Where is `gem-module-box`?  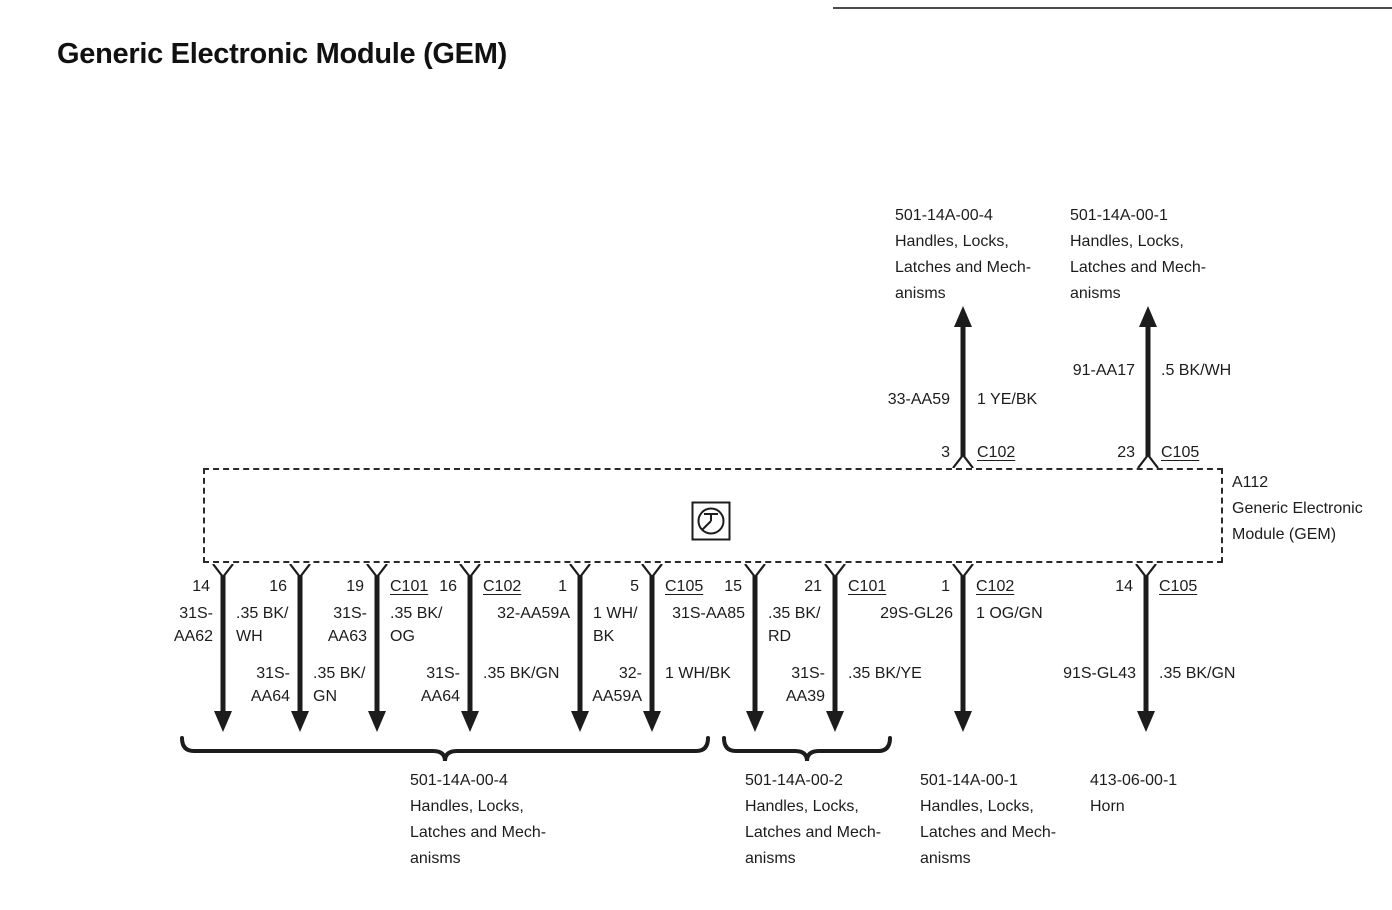
gem-module-box is located at coordinates (713, 515).